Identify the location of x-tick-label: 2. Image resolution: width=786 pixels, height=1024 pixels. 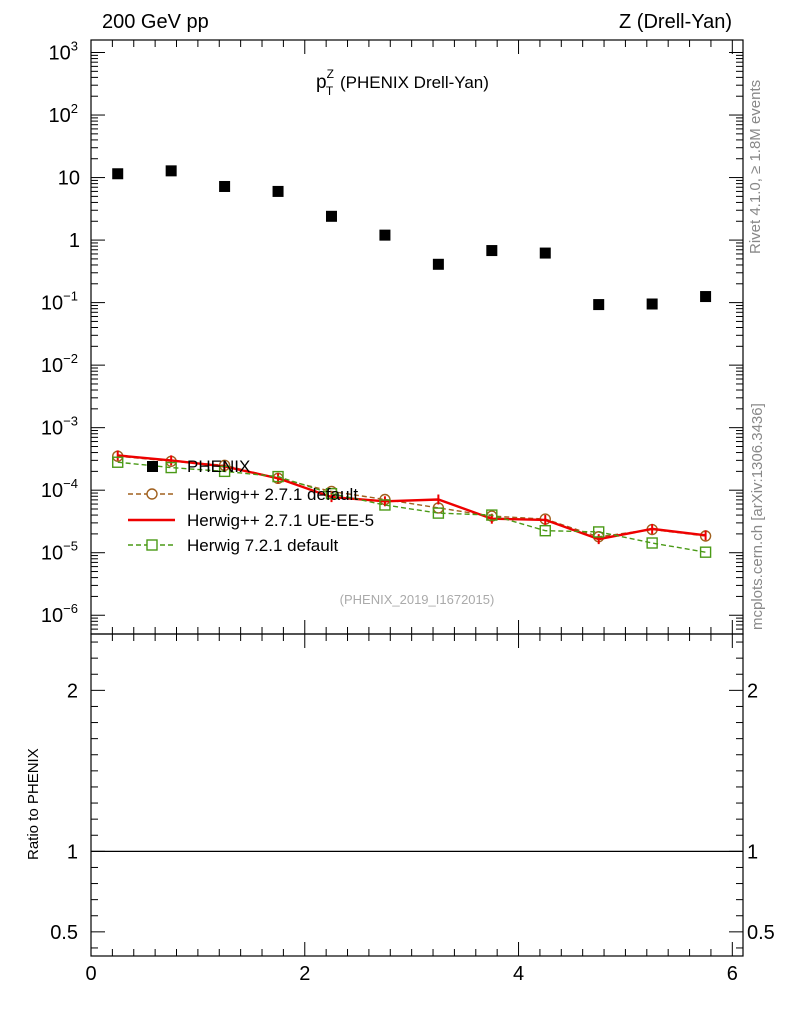
(304, 974).